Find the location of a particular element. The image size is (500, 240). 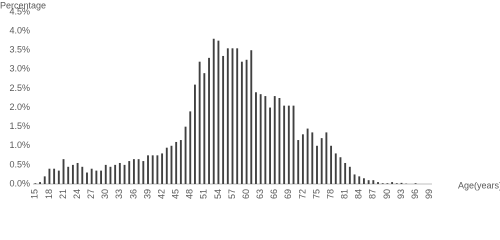

x-tick-label: 93 is located at coordinates (401, 194).